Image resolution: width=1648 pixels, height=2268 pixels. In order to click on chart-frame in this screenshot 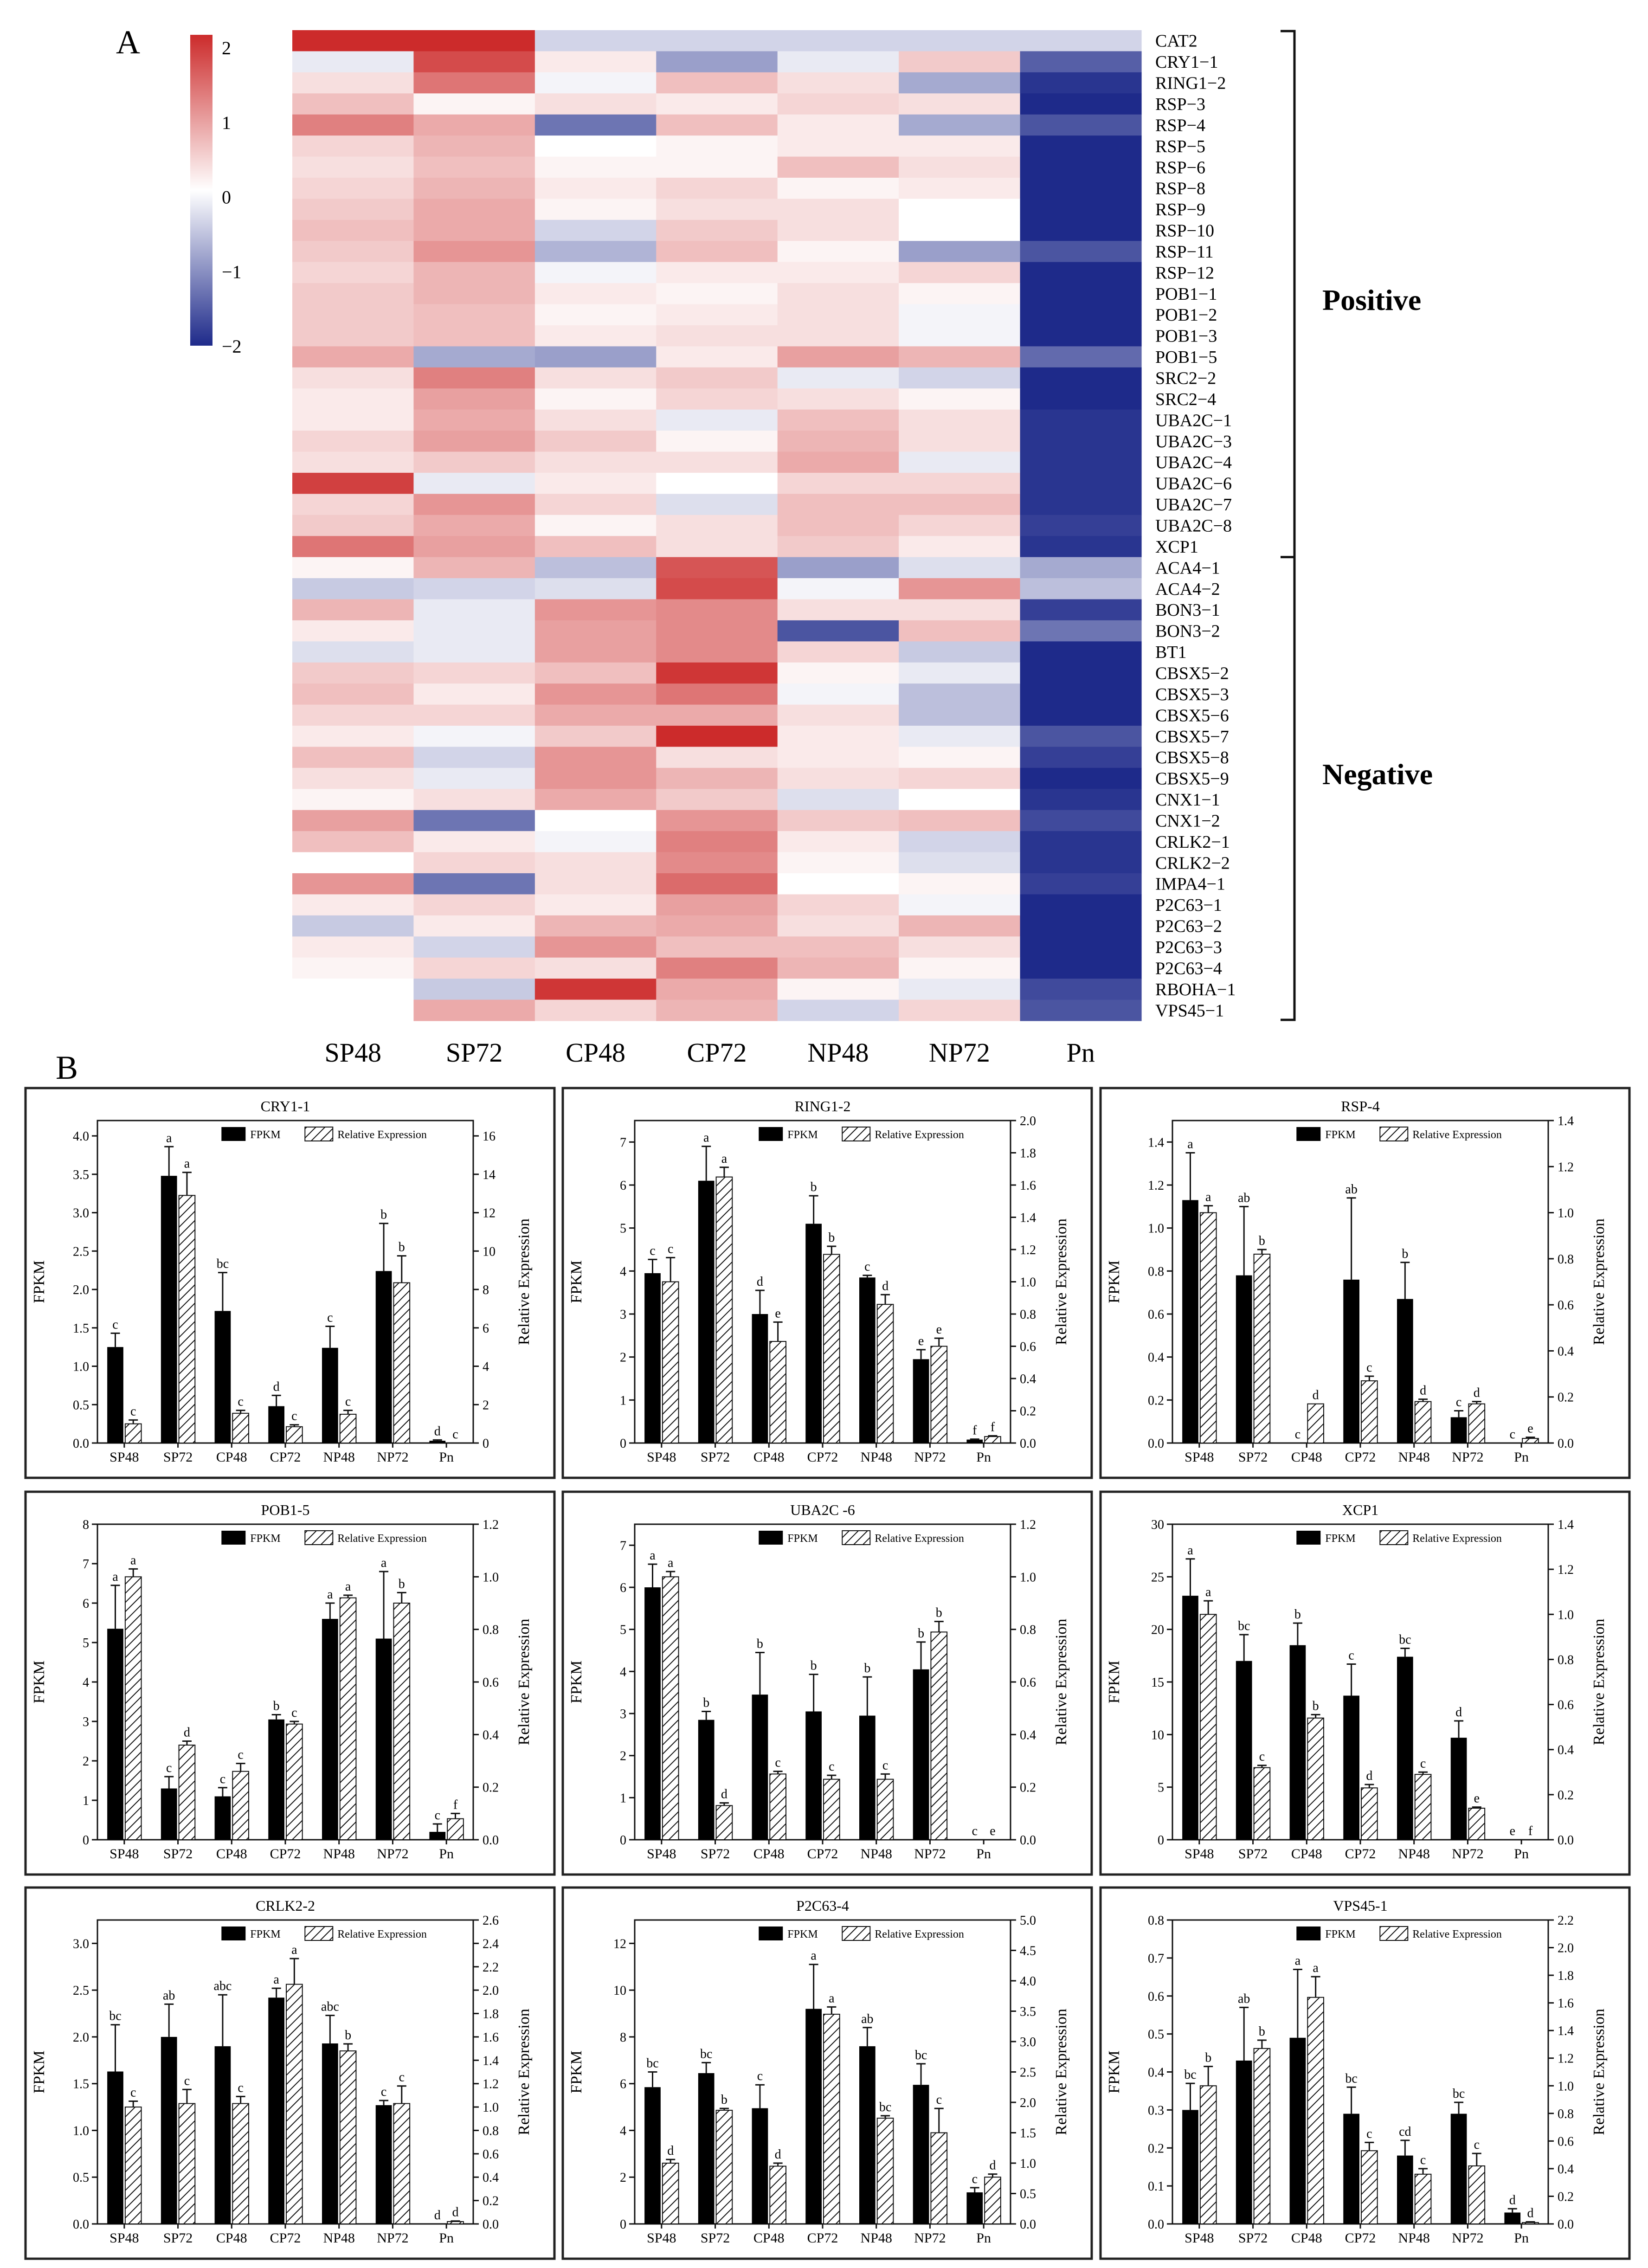, I will do `click(827, 1683)`.